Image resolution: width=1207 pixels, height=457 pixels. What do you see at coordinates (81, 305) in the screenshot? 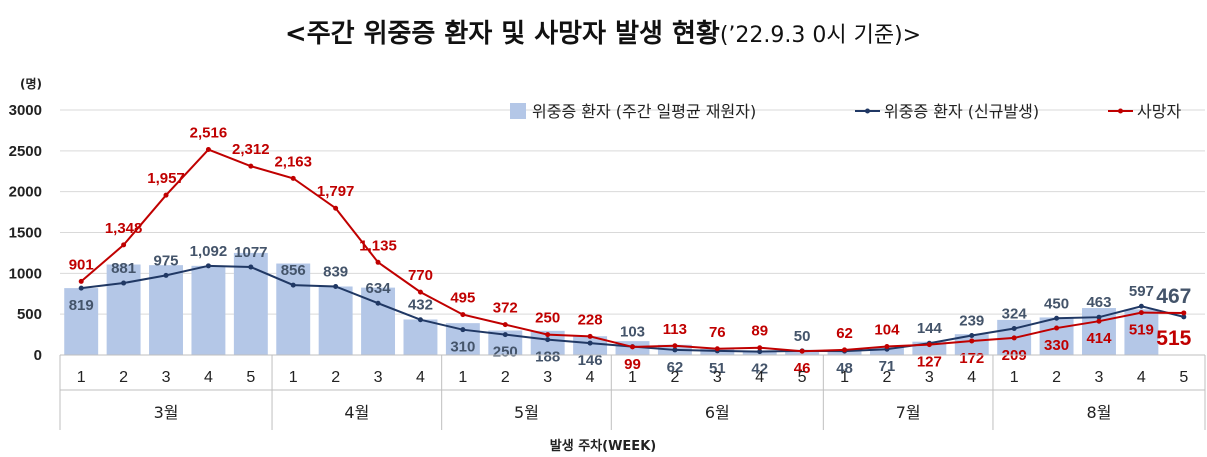
I see `data-label-new-severe: 819` at bounding box center [81, 305].